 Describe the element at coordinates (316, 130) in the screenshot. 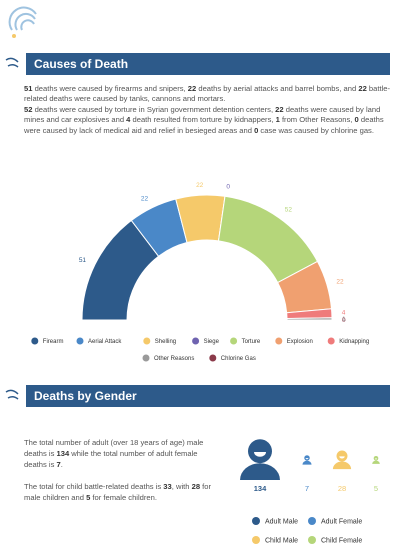

I see `text: case was caused by chlorine gas.` at that location.